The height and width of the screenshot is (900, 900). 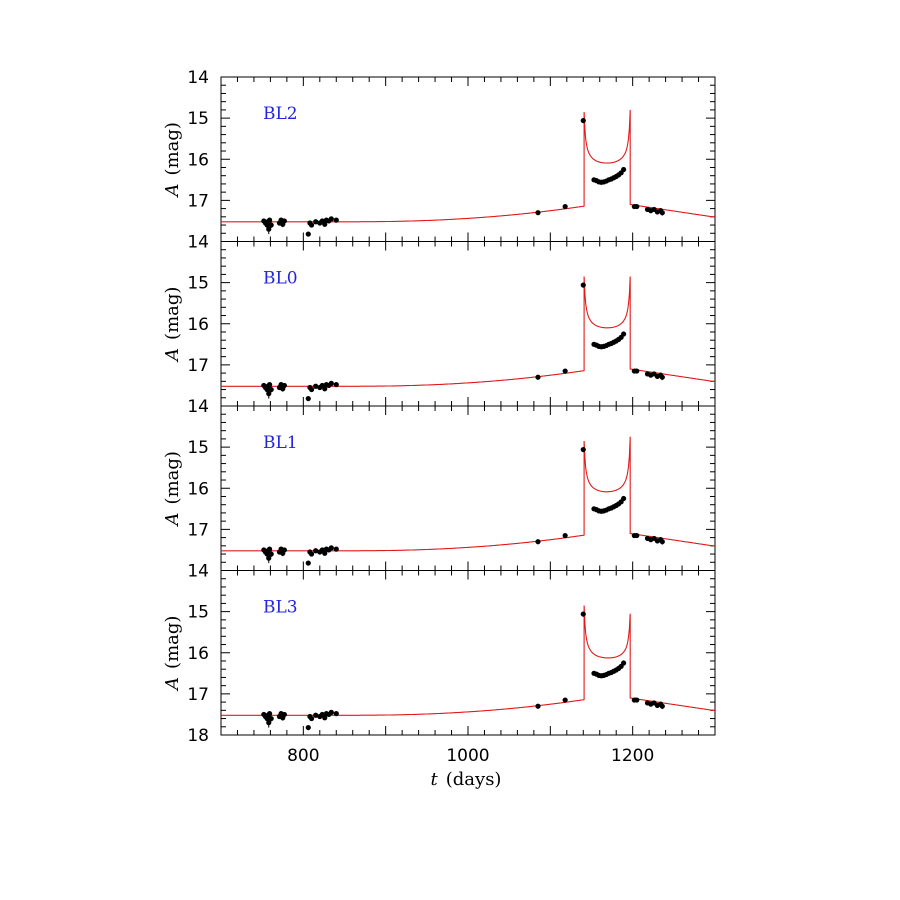 I want to click on x-tick-label: 800, so click(x=303, y=756).